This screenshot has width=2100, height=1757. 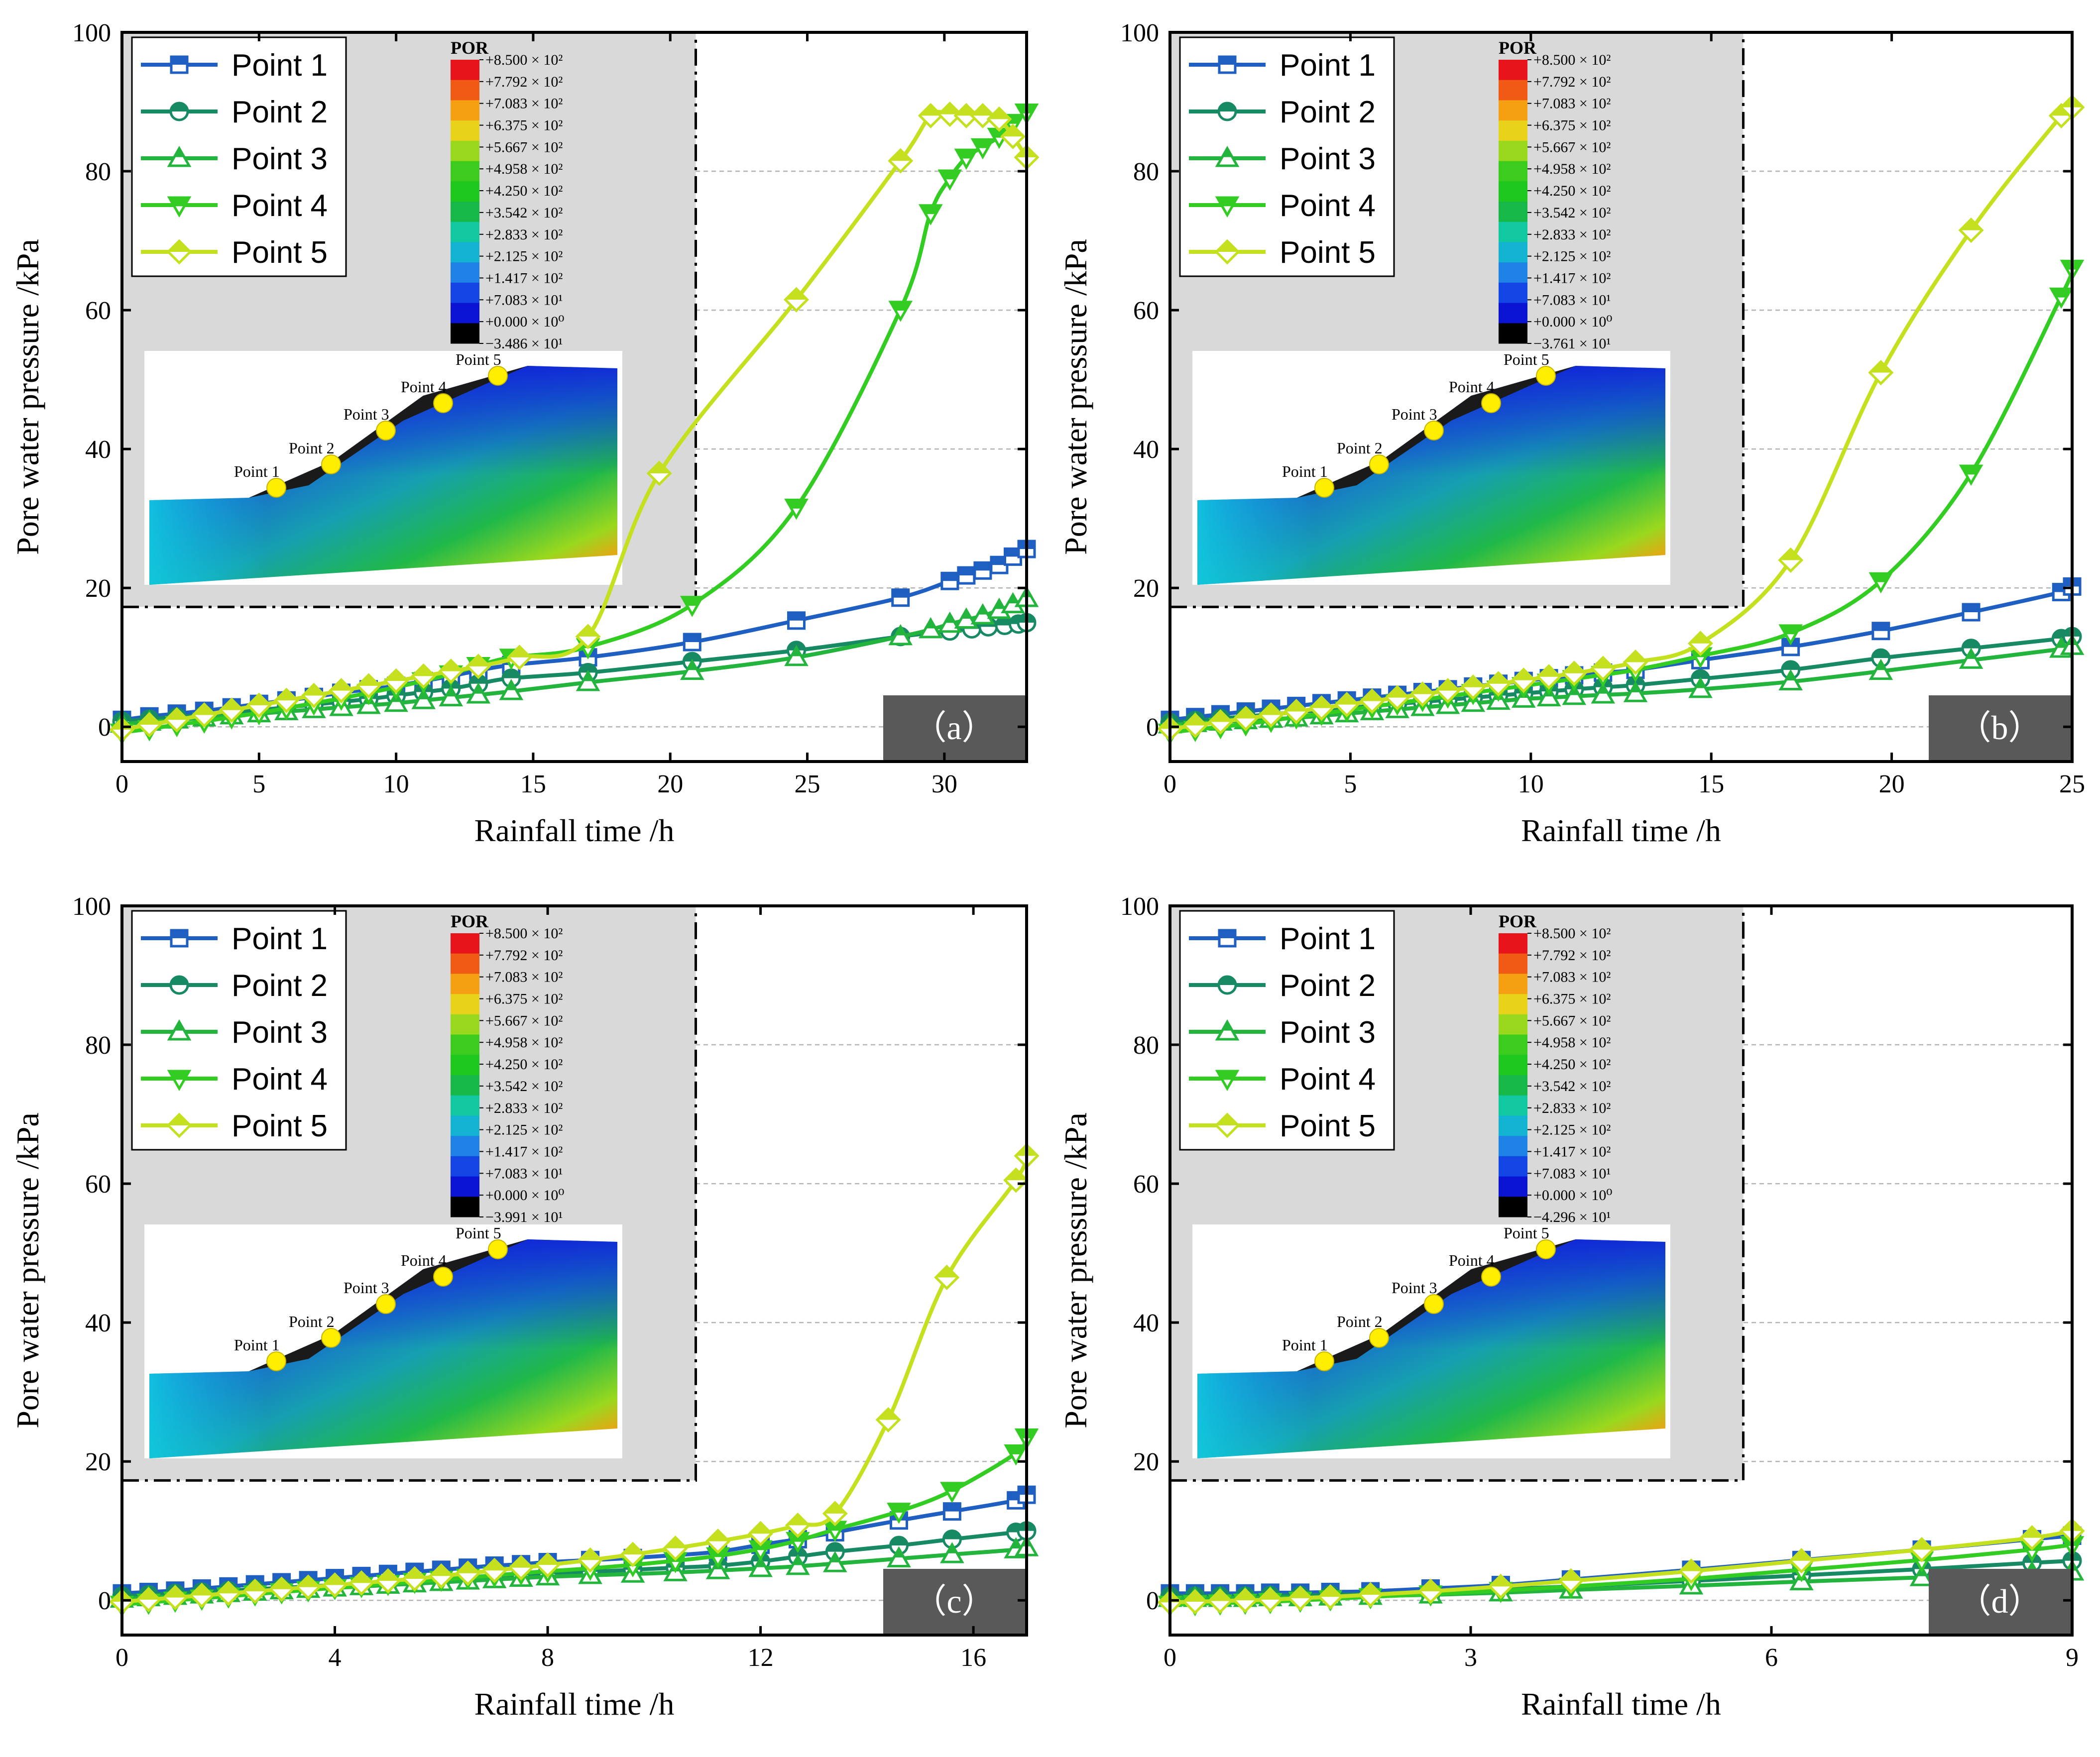 What do you see at coordinates (1572, 1195) in the screenshot?
I see `colorbar-label: +0.000 × 10⁰` at bounding box center [1572, 1195].